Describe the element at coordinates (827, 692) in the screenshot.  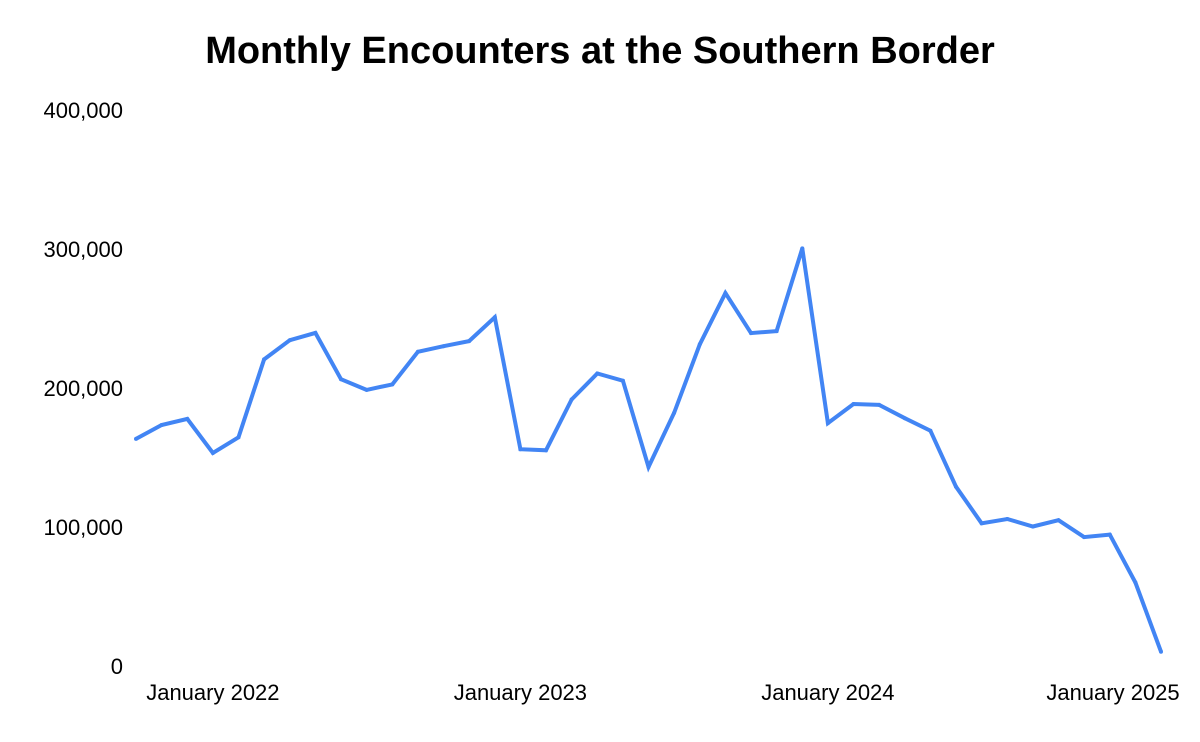
I see `x-tick-label: January 2024` at that location.